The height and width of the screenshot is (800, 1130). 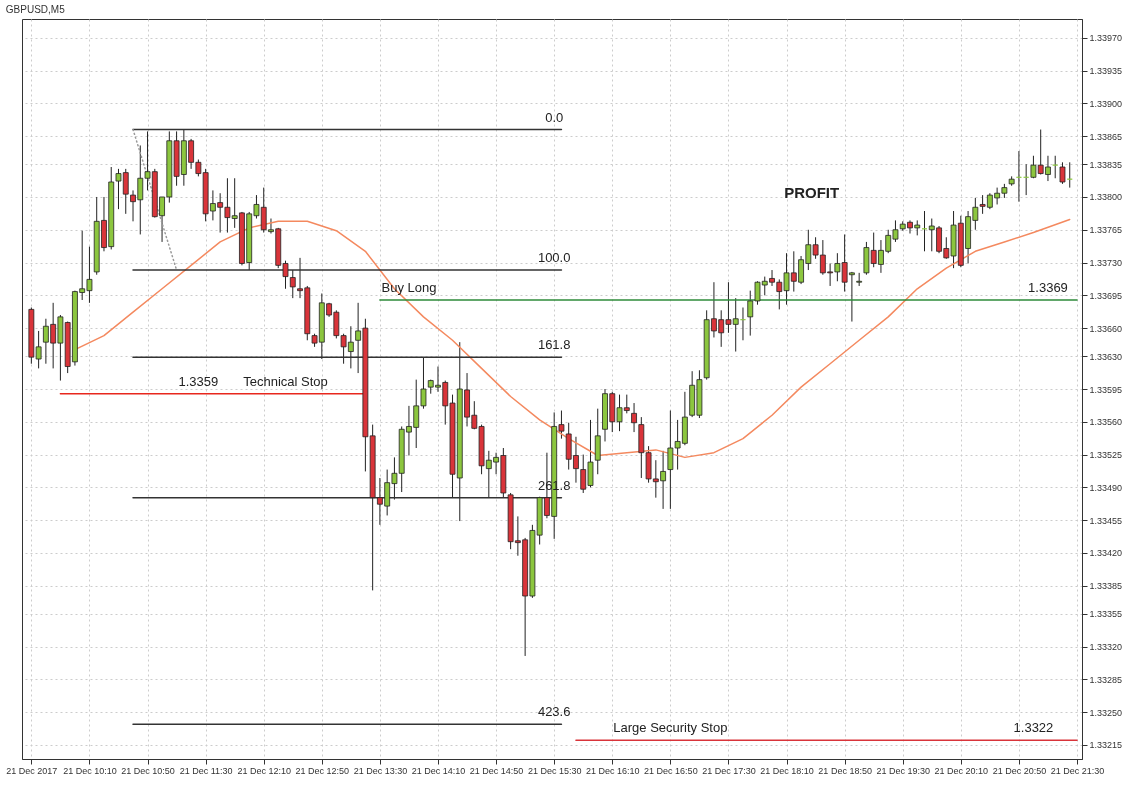 I want to click on x-tick-label: 21 Dec 20:50, so click(x=1019, y=770).